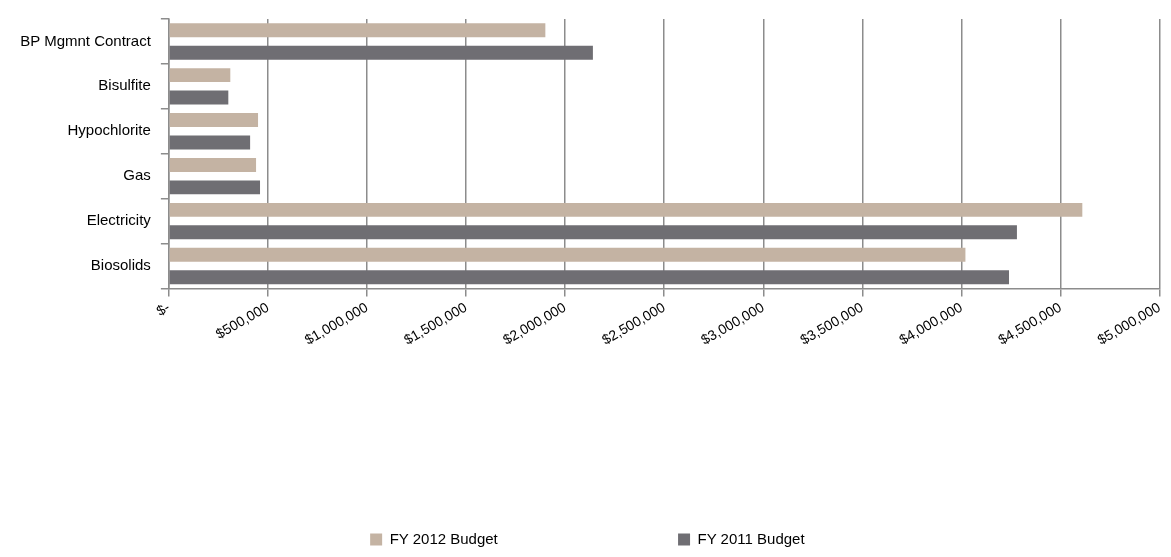  I want to click on y-tick-label: BP Mgmnt Contract, so click(86, 40).